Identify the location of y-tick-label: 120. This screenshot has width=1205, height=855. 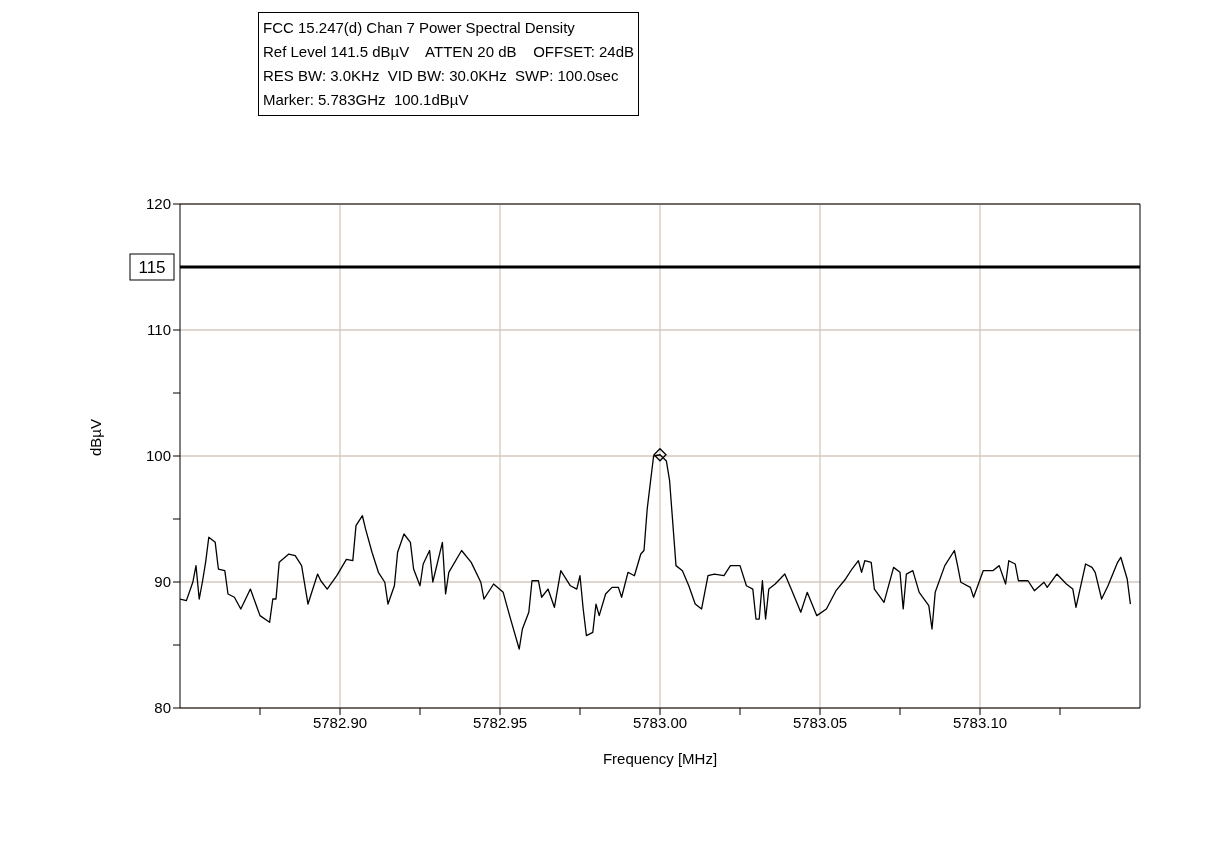
(158, 204).